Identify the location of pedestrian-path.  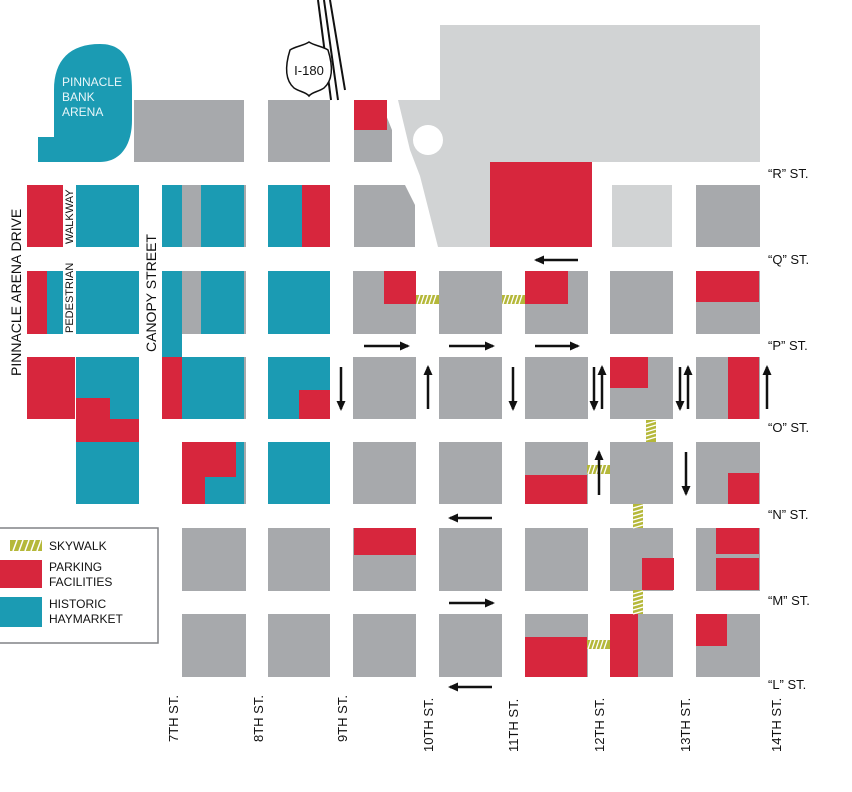
(69, 302).